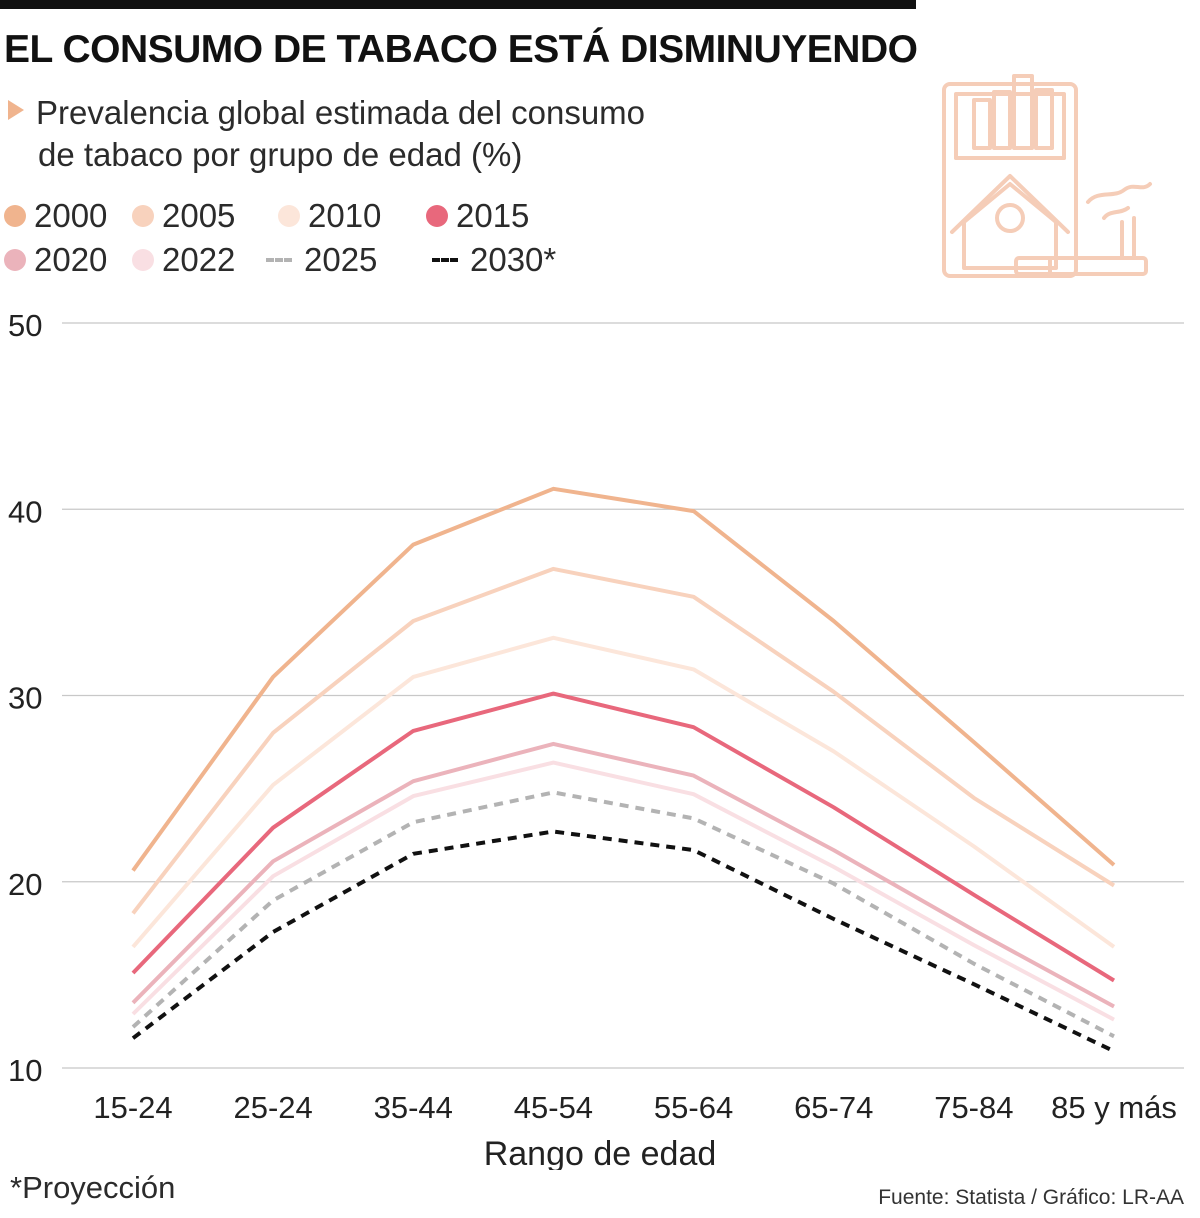 Image resolution: width=1200 pixels, height=1218 pixels. Describe the element at coordinates (25, 1070) in the screenshot. I see `y-tick-label: 10` at that location.